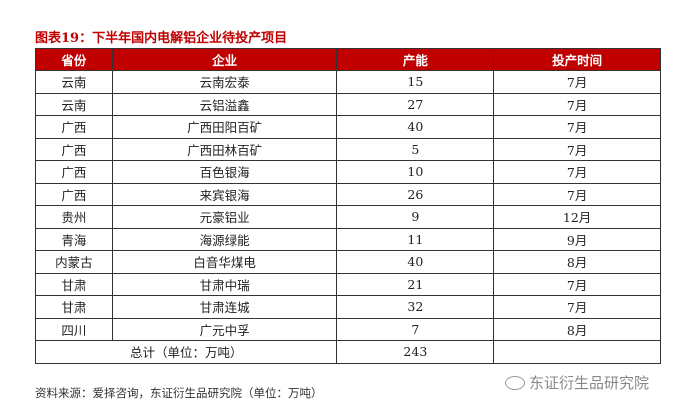  Describe the element at coordinates (224, 172) in the screenshot. I see `cell-company: 百色银海` at that location.